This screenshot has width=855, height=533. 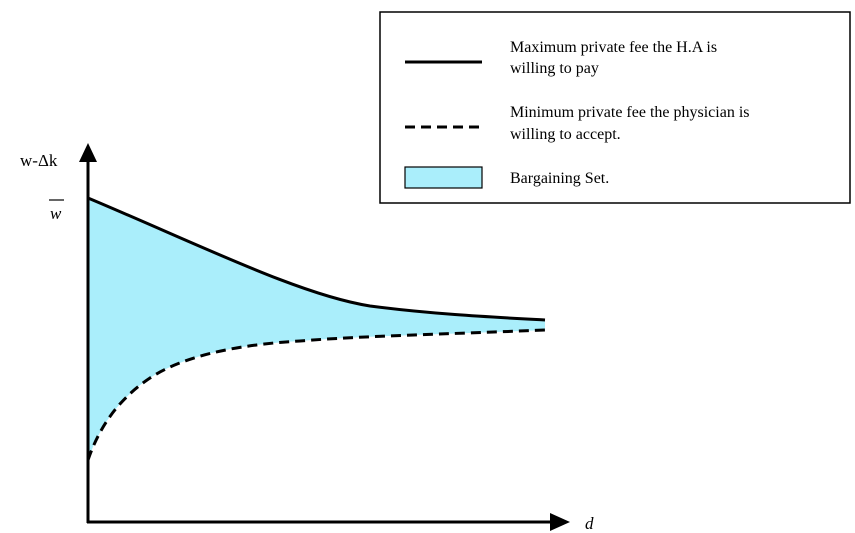 I want to click on legend-fill-swatch, so click(x=443, y=177).